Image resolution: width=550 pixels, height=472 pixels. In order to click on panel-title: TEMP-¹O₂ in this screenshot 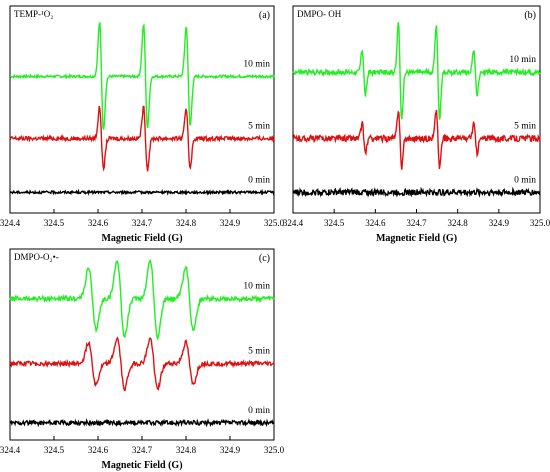, I will do `click(33, 14)`.